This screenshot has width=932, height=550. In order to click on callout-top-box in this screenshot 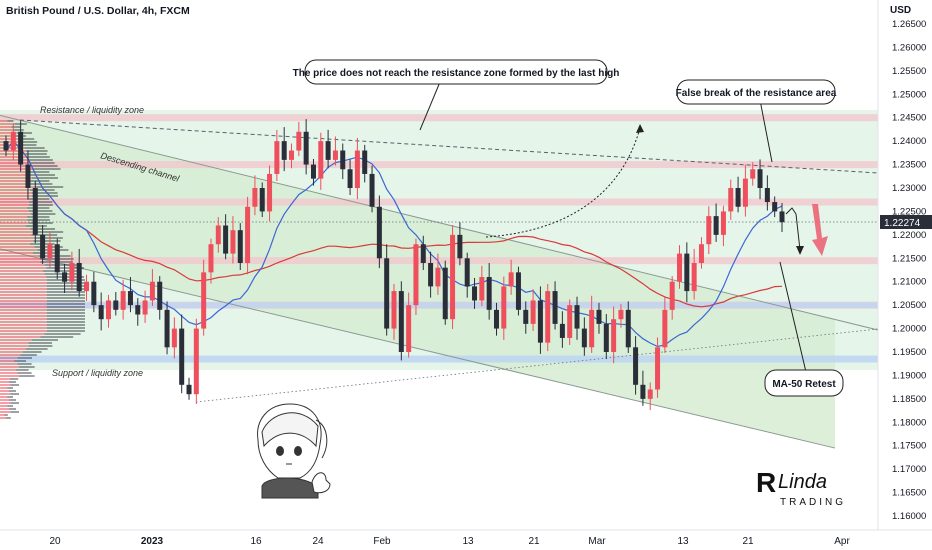, I will do `click(456, 72)`.